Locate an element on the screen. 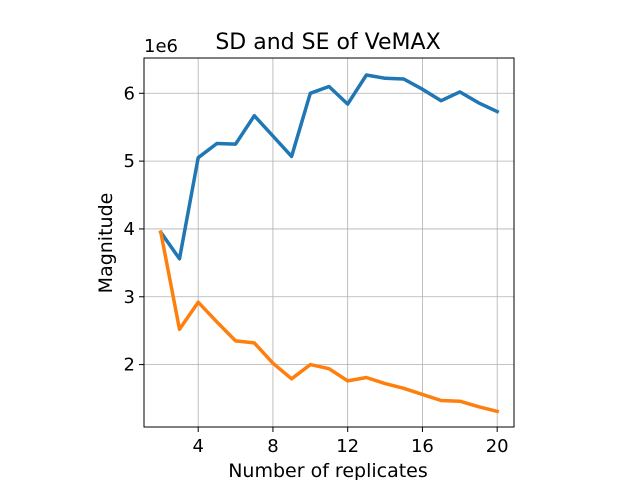 Image resolution: width=640 pixels, height=480 pixels. x-axis-label: Number of replicates is located at coordinates (328, 470).